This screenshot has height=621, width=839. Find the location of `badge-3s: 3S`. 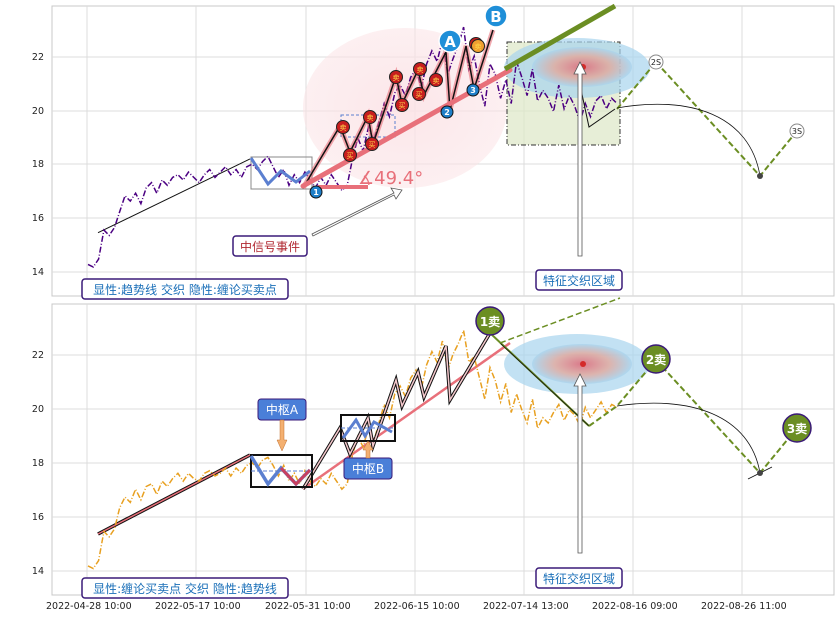

badge-3s: 3S is located at coordinates (797, 131).